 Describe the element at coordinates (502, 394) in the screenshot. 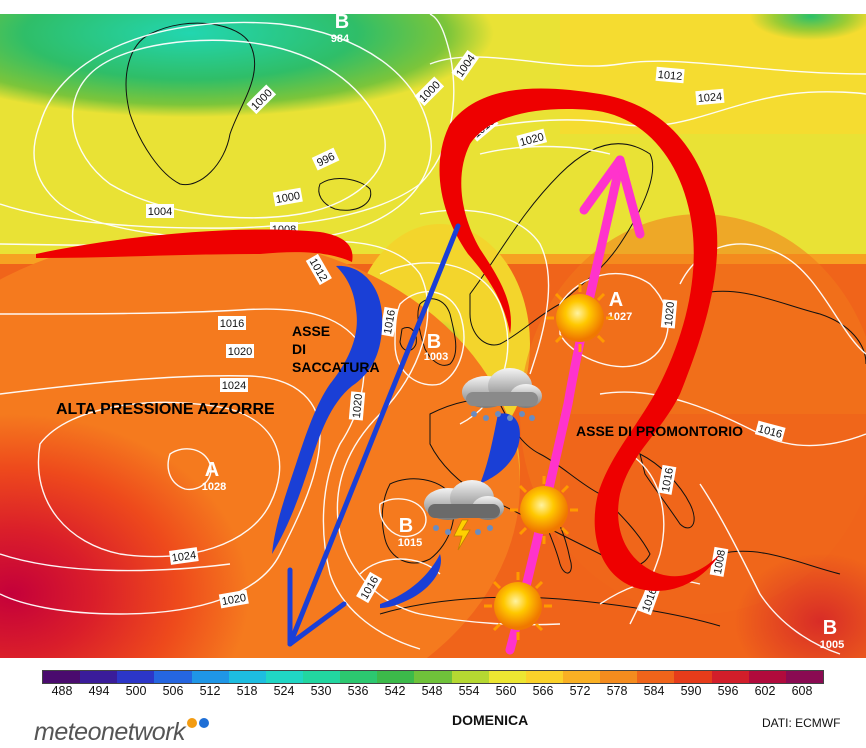

I see `rain-cloud-icon` at that location.